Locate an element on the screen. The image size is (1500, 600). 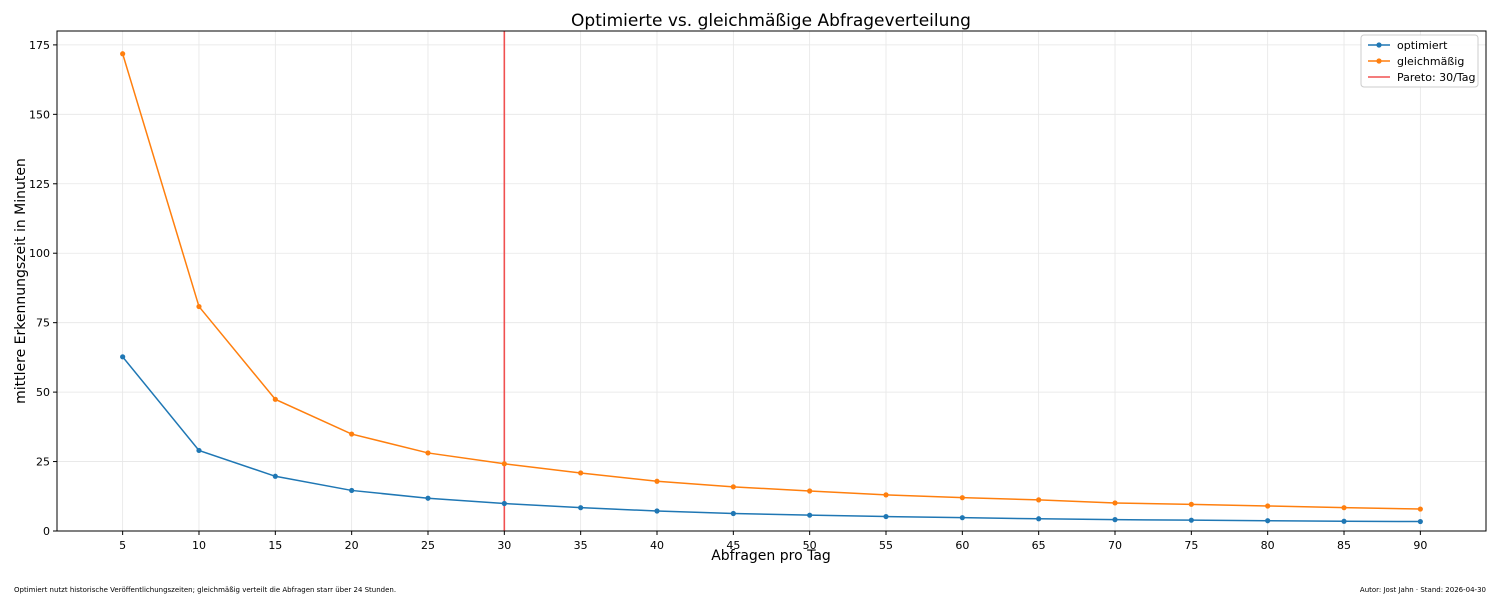
y-axis-ticks: 0 25 50 75 100 125 150 175 is located at coordinates (43, 288).